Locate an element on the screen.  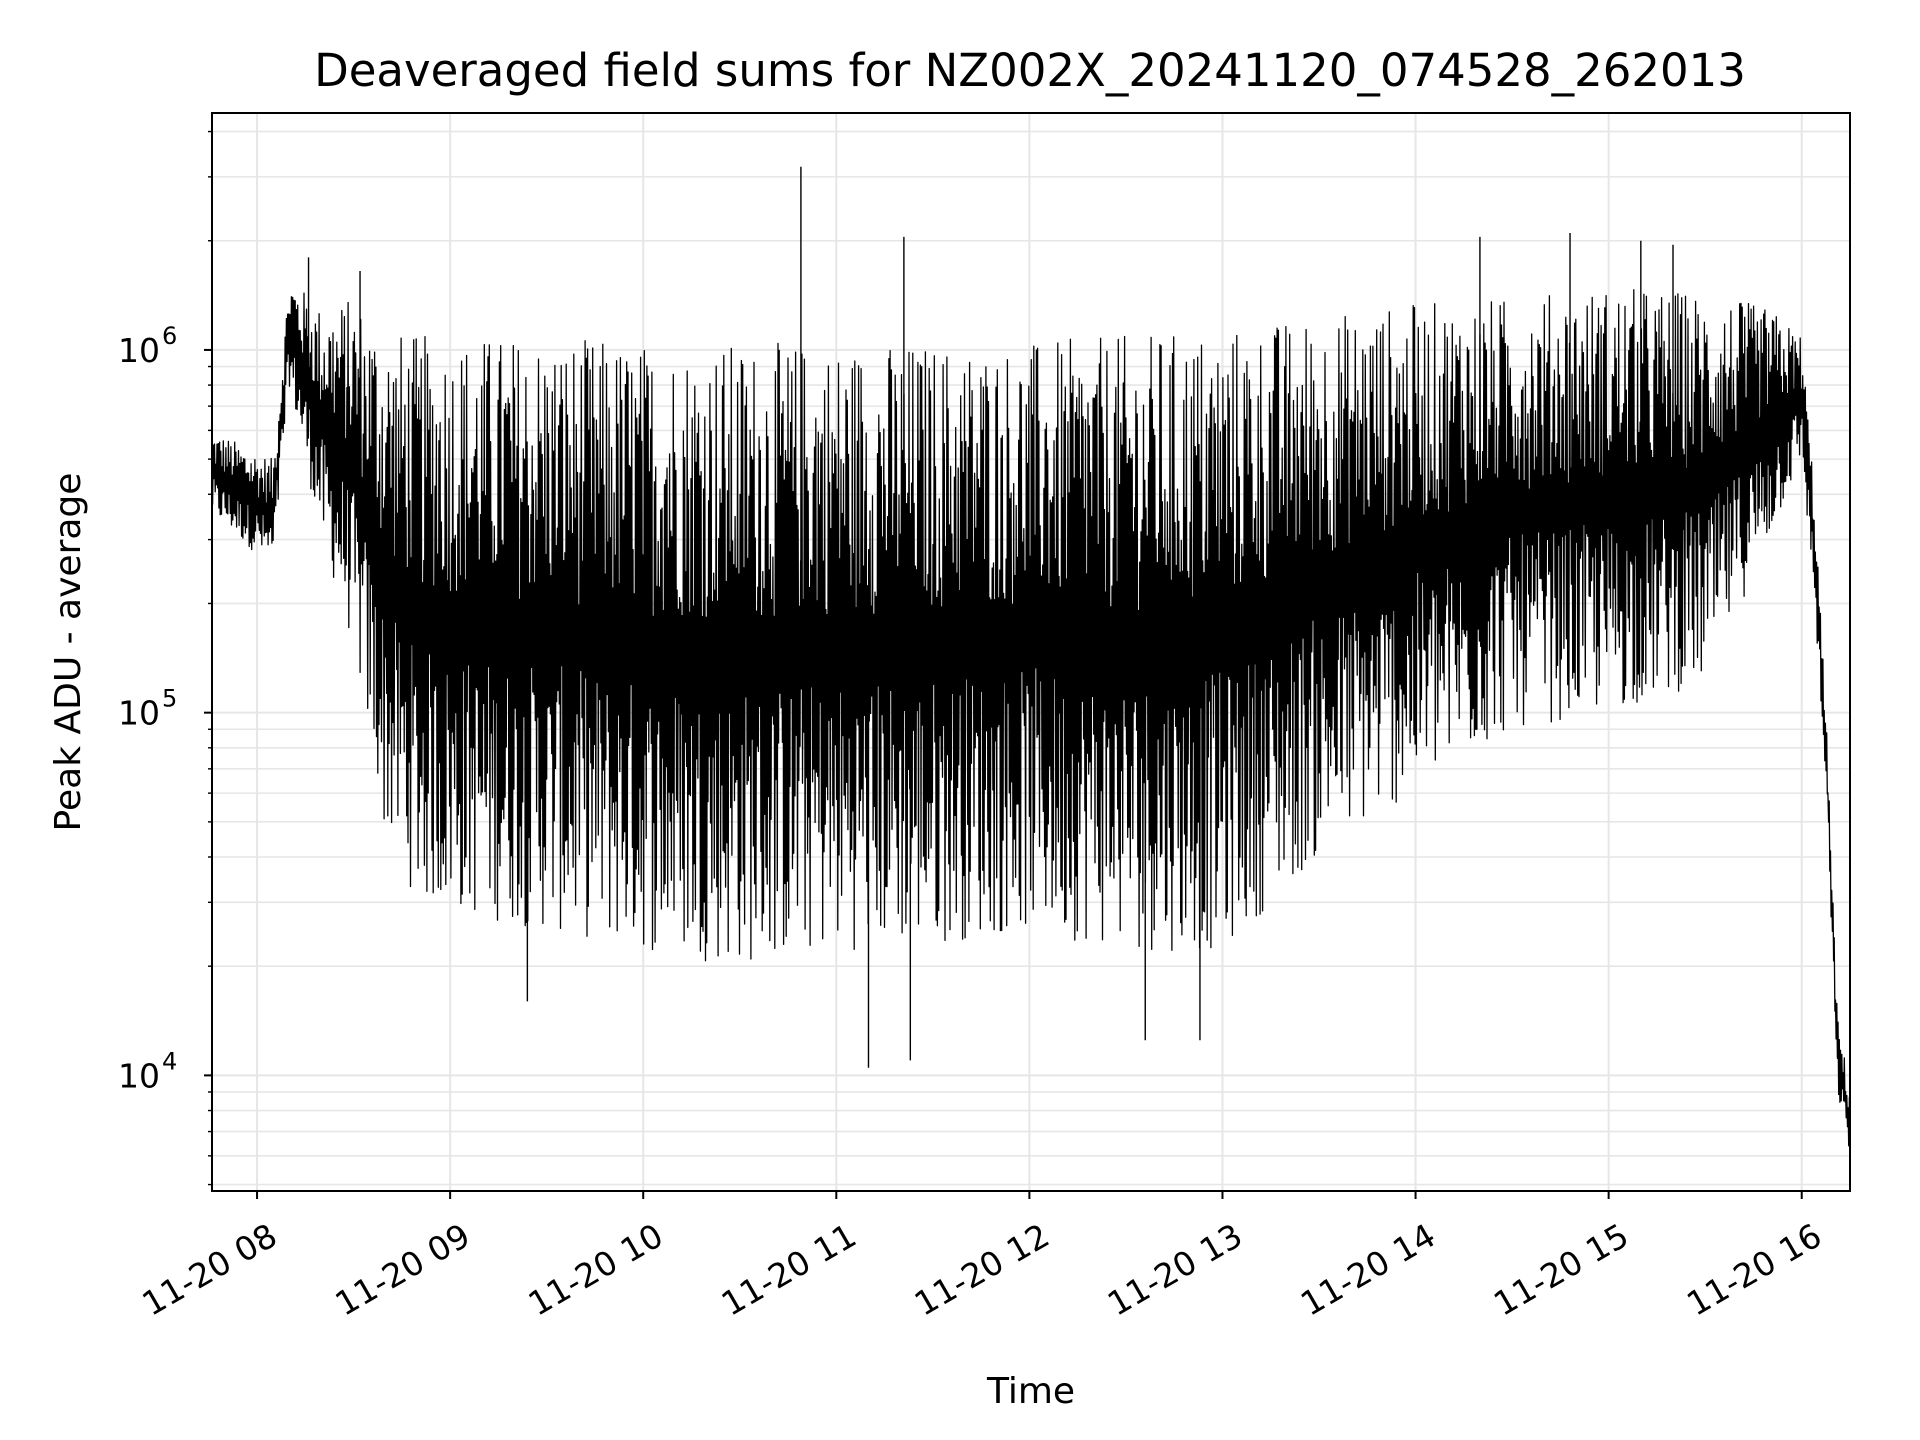
y-axis-label: Peak ADU - average is located at coordinates (68, 652).